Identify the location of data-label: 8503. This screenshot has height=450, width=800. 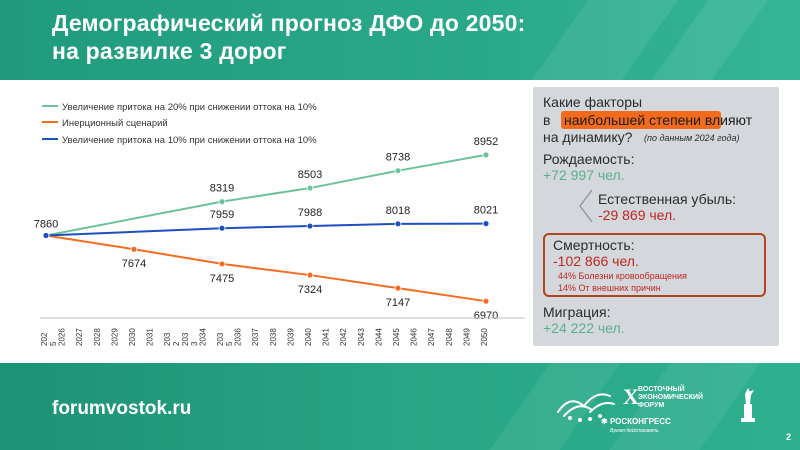
(310, 175).